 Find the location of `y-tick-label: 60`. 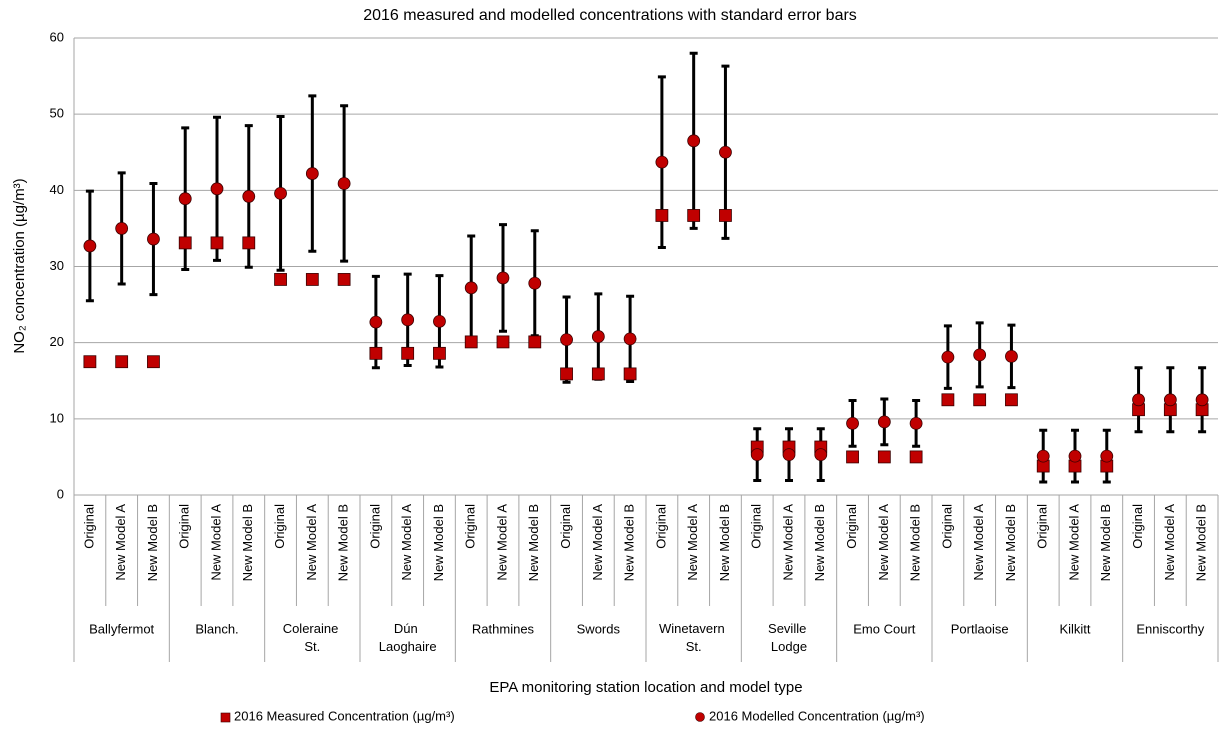

y-tick-label: 60 is located at coordinates (57, 36).